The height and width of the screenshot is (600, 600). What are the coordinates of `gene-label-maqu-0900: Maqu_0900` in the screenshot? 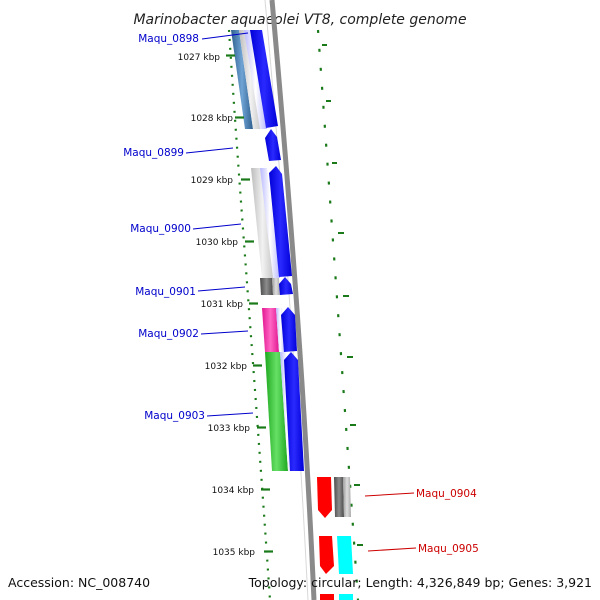 It's located at (160, 229).